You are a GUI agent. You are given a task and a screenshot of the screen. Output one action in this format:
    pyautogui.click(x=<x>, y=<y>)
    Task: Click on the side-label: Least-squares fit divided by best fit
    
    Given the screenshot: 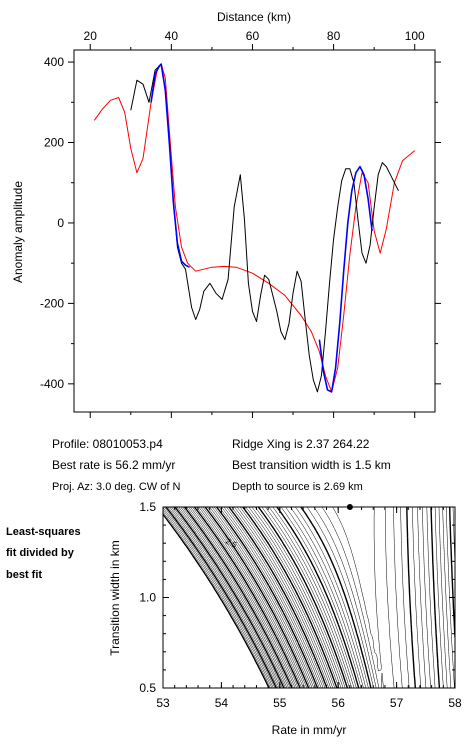 What is the action you would take?
    pyautogui.click(x=43, y=553)
    